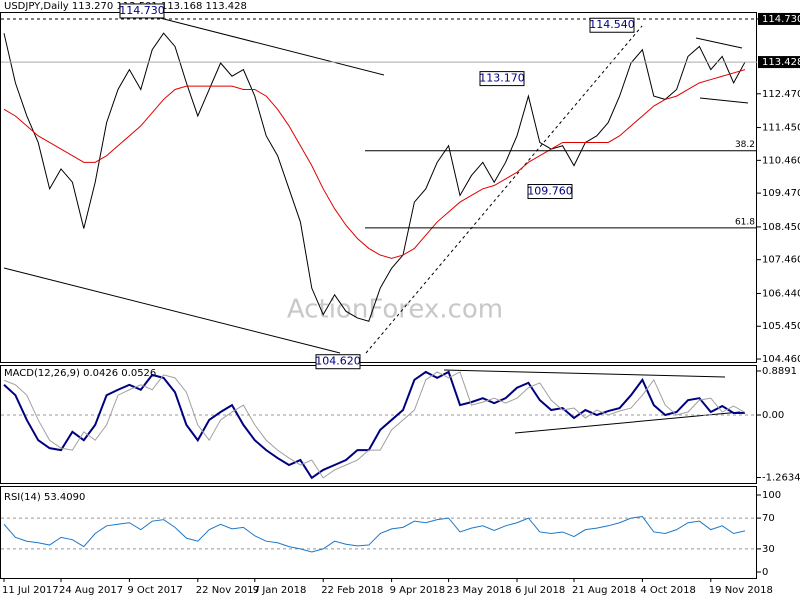 The height and width of the screenshot is (600, 800). What do you see at coordinates (667, 590) in the screenshot?
I see `x-tick-label: 4 Oct 2018` at bounding box center [667, 590].